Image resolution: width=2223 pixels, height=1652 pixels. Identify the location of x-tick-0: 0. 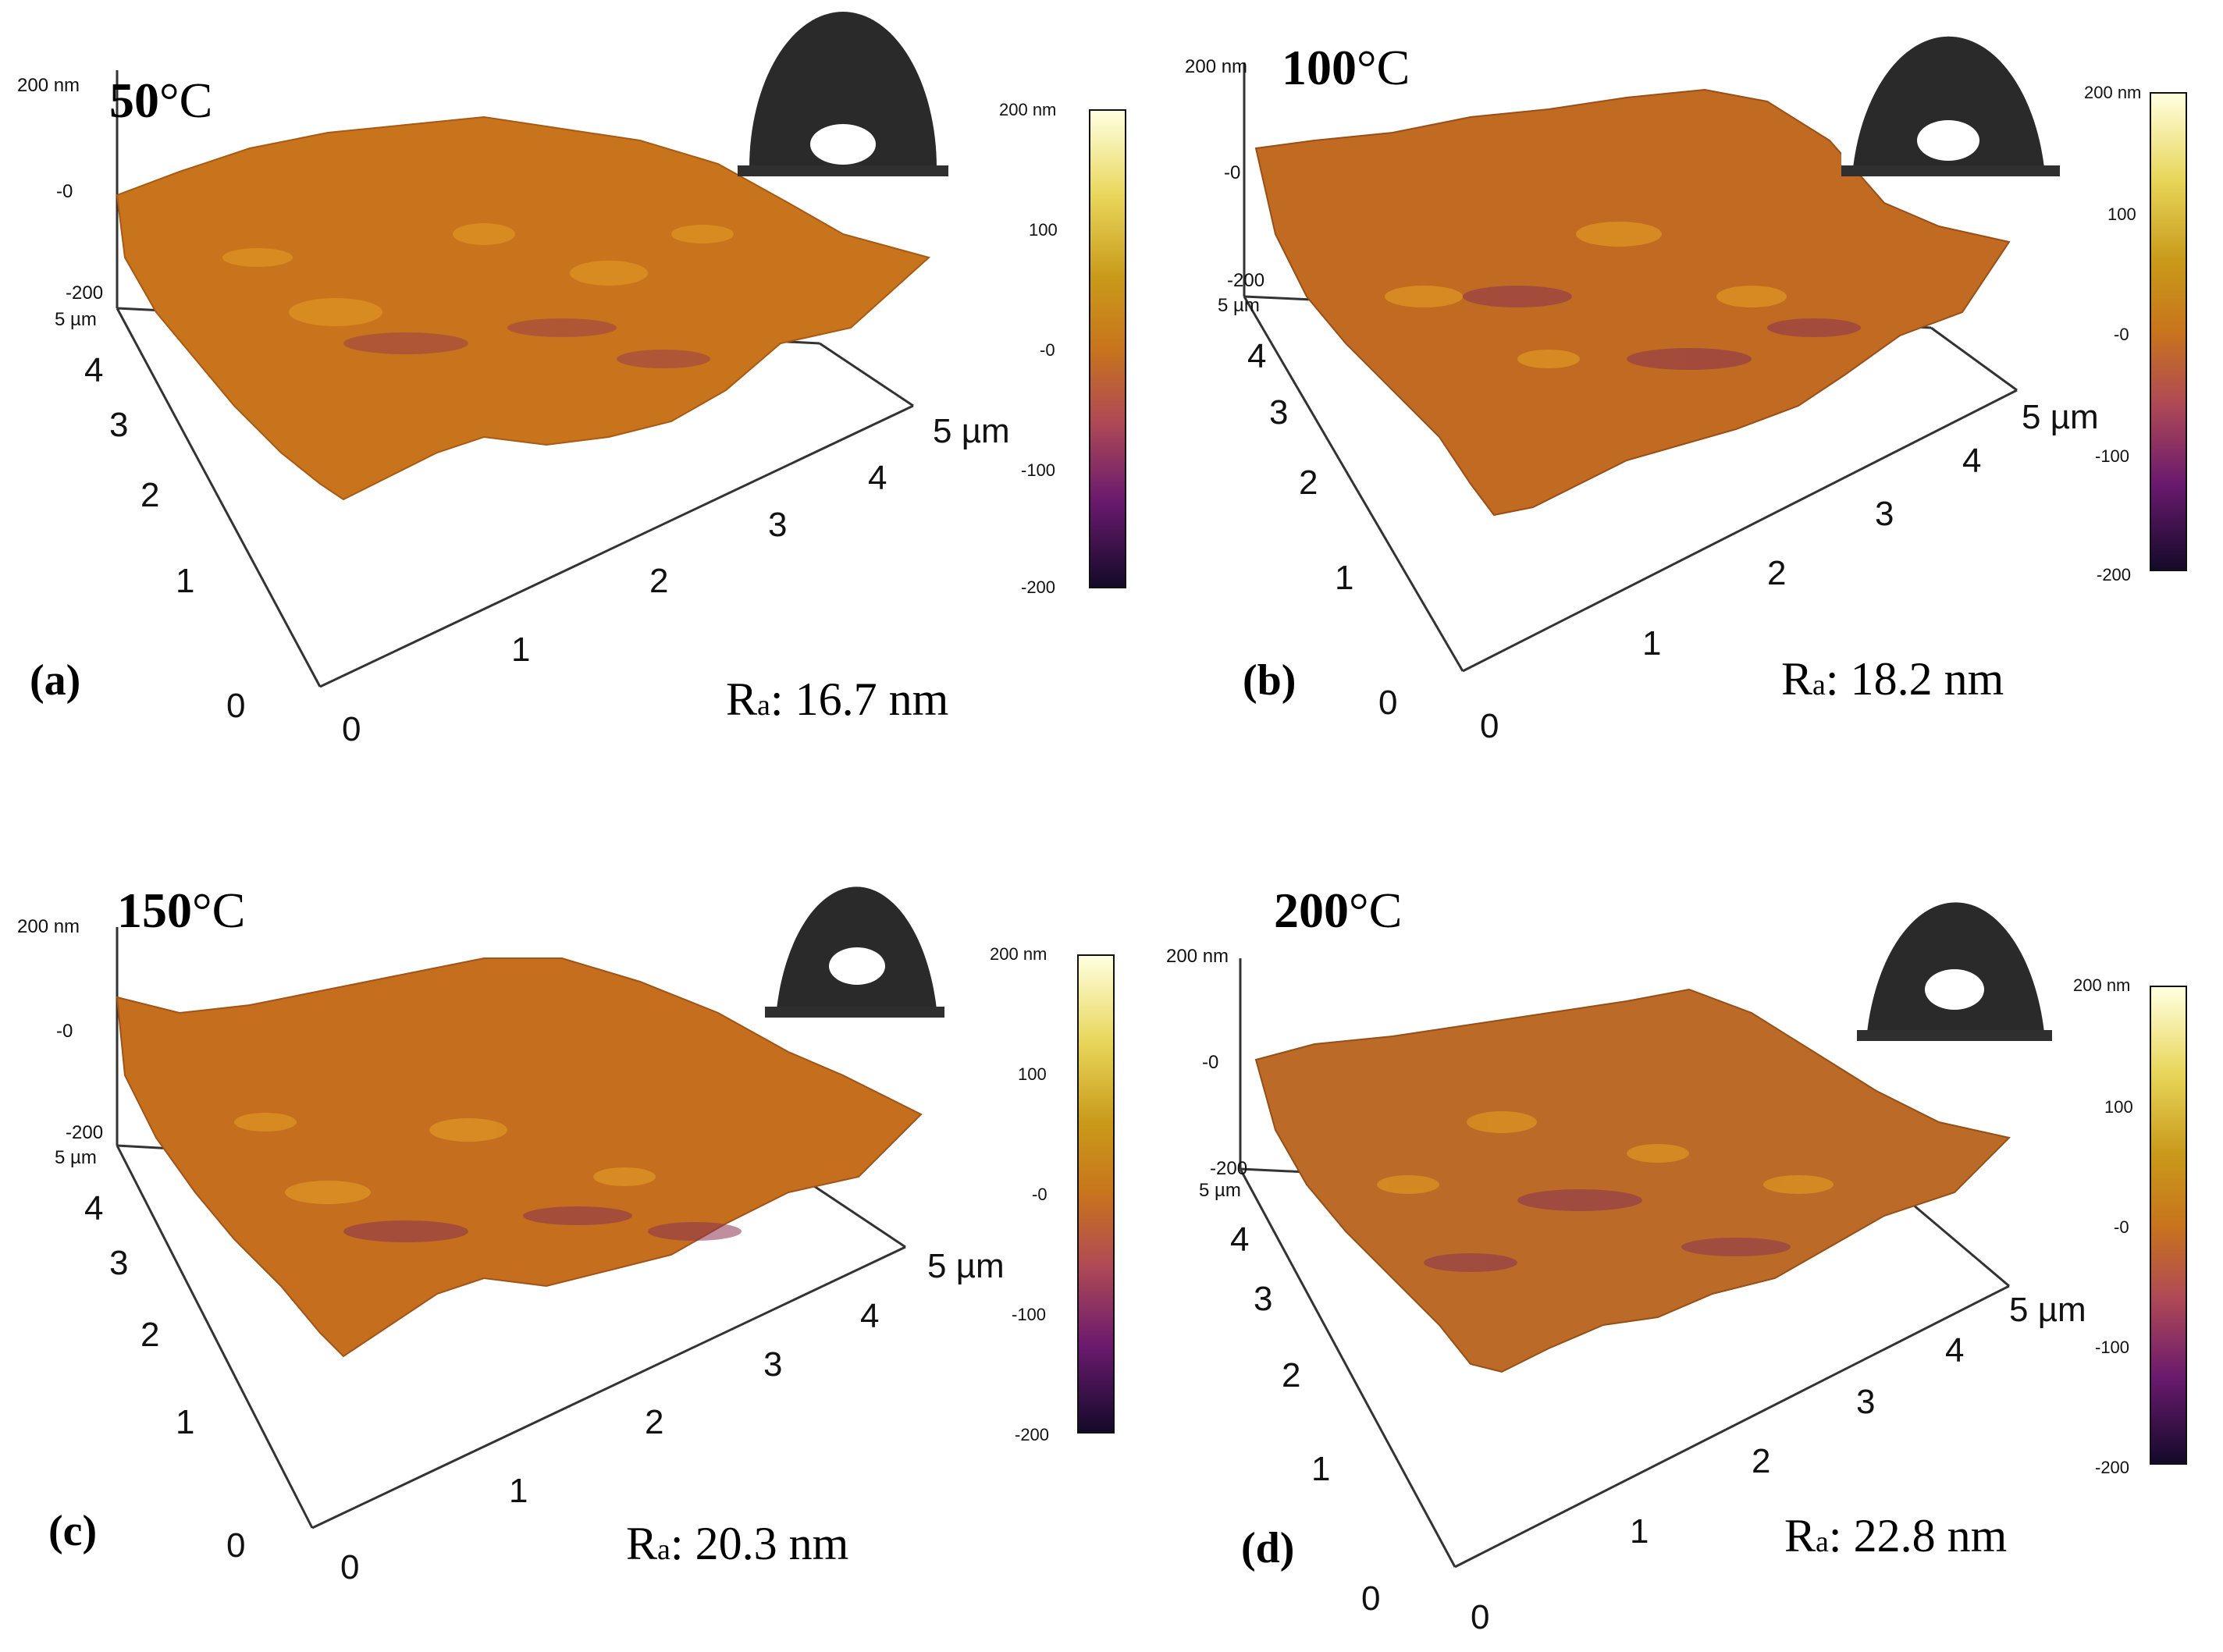
(1481, 1617).